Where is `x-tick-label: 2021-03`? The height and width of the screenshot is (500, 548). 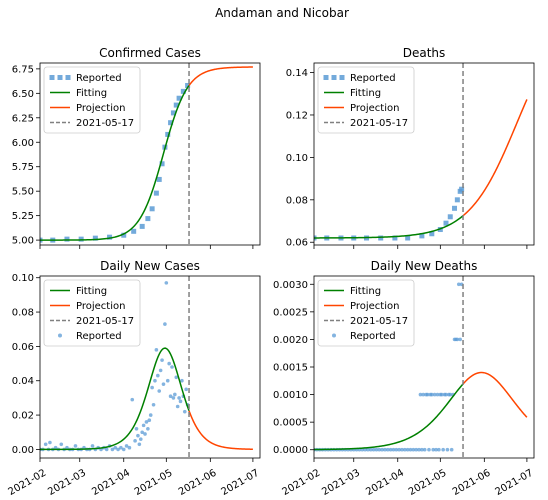
x-tick-label: 2021-03 is located at coordinates (341, 483).